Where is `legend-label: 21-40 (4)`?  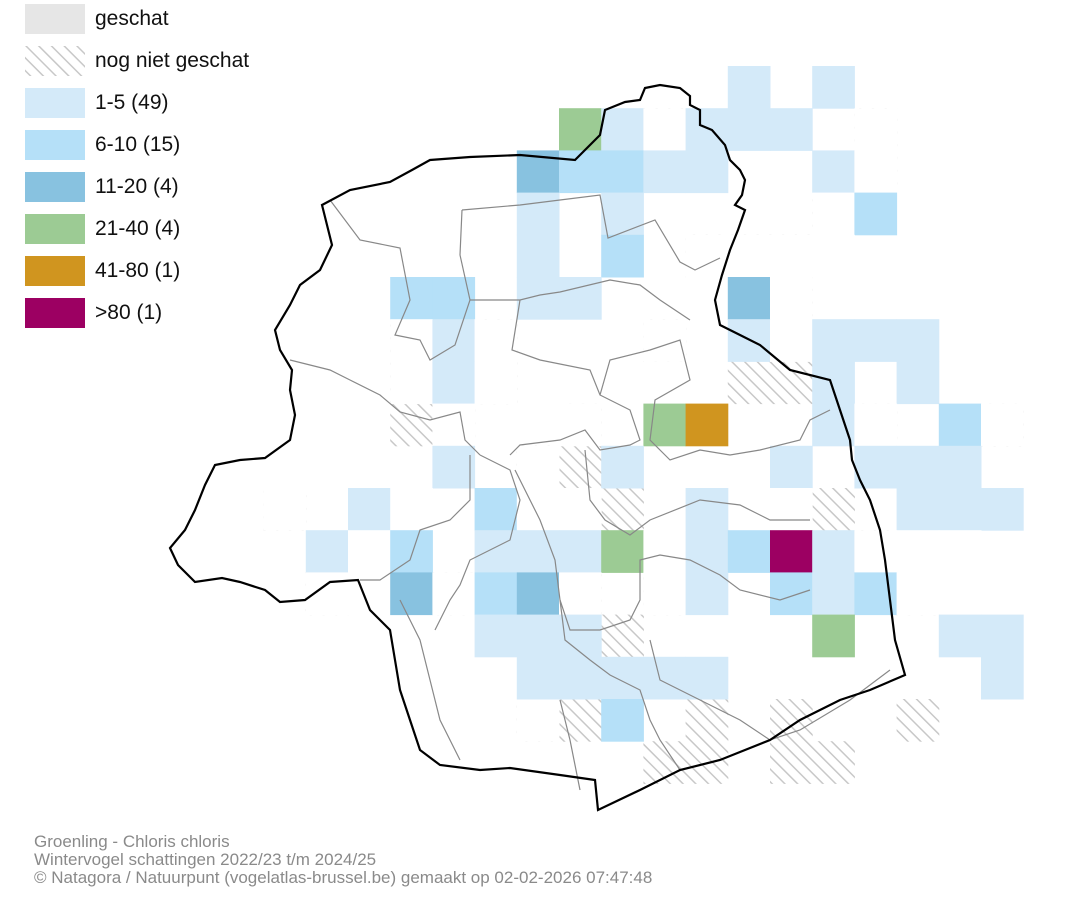 legend-label: 21-40 (4) is located at coordinates (138, 228).